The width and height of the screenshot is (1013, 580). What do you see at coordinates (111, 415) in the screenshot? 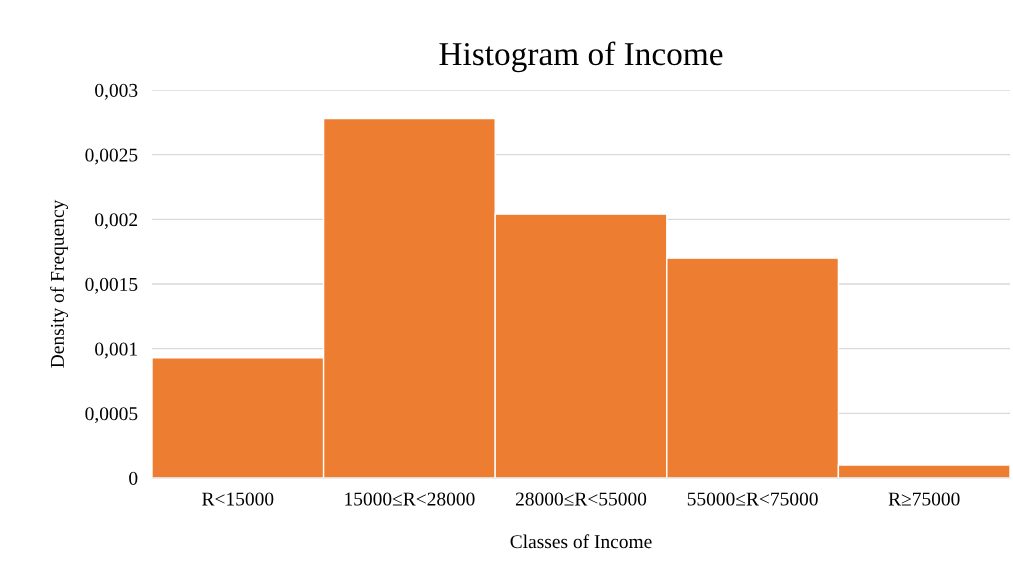
I see `y-tick-label: 0,0005` at bounding box center [111, 415].